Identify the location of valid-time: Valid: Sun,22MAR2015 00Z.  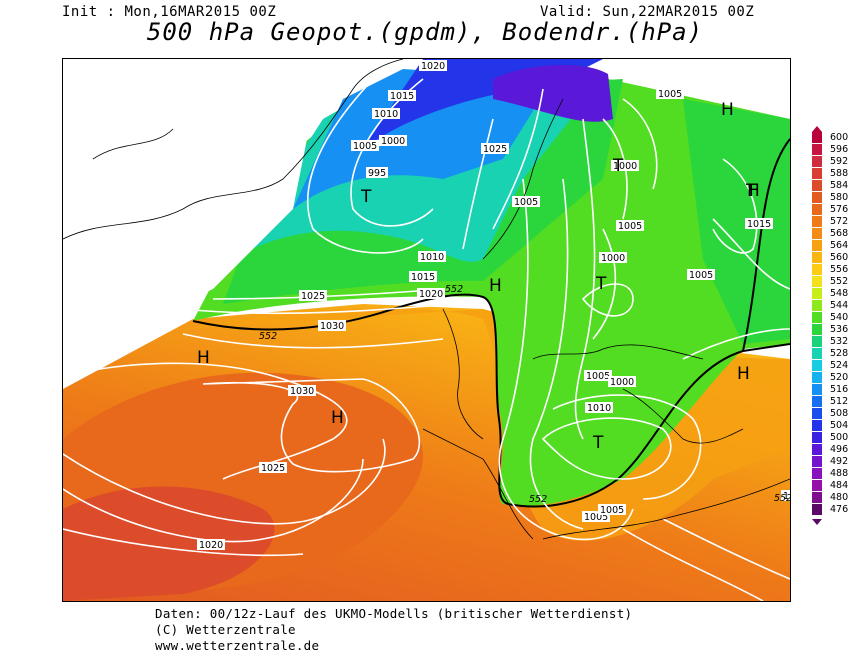
(647, 12).